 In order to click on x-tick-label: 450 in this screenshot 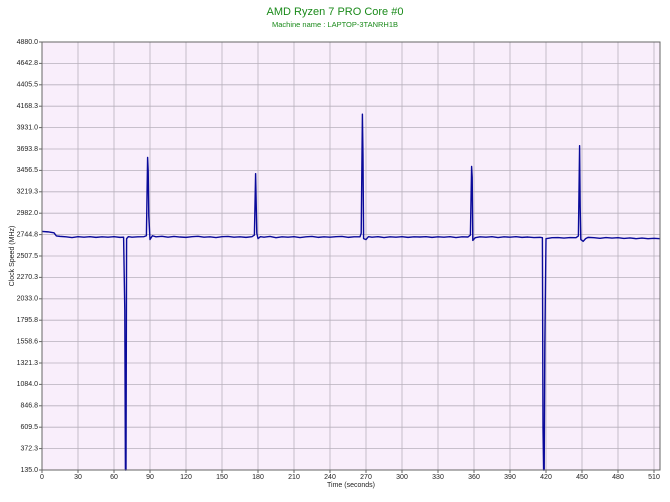, I will do `click(582, 477)`.